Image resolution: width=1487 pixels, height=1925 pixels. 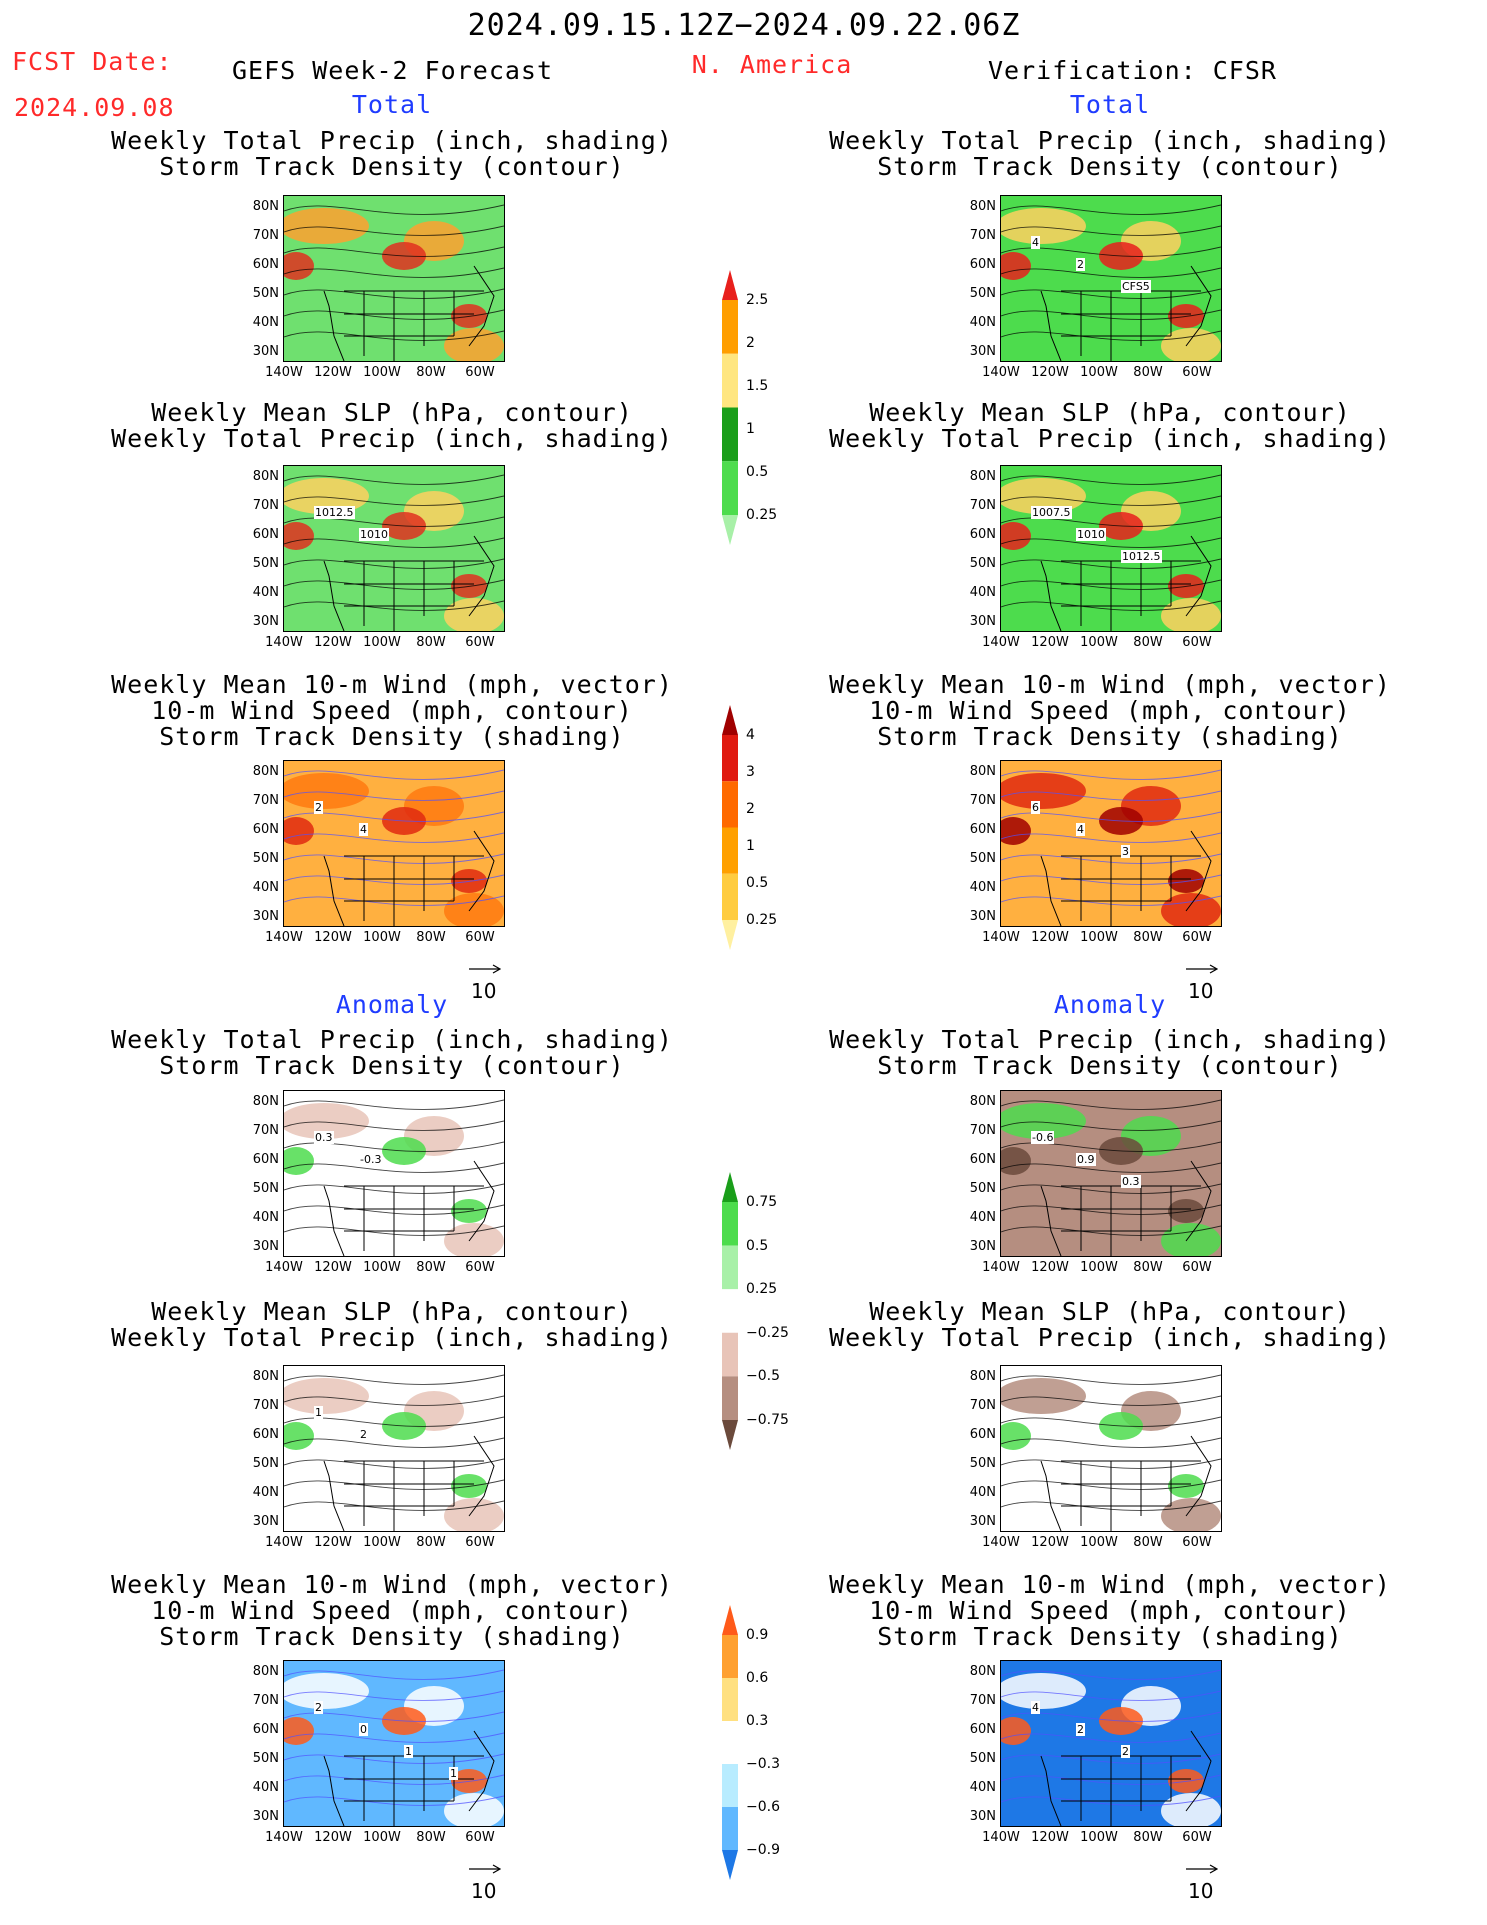 What do you see at coordinates (982, 1729) in the screenshot?
I see `lat-tick-label: 60N` at bounding box center [982, 1729].